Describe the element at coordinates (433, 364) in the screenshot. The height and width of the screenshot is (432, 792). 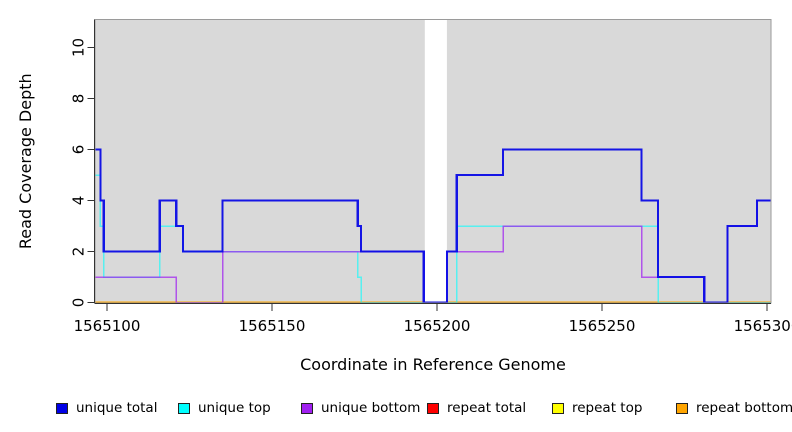
I see `x-axis-title: Coordinate in Reference Genome` at that location.